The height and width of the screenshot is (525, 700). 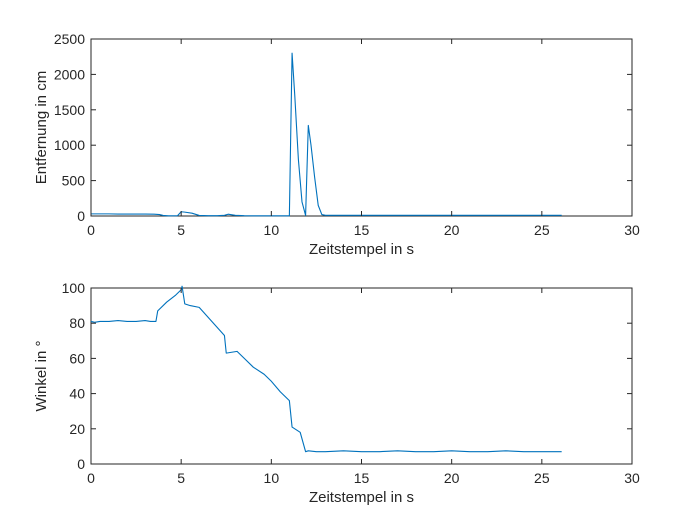 I want to click on y-tick-label: 80, so click(x=77, y=323).